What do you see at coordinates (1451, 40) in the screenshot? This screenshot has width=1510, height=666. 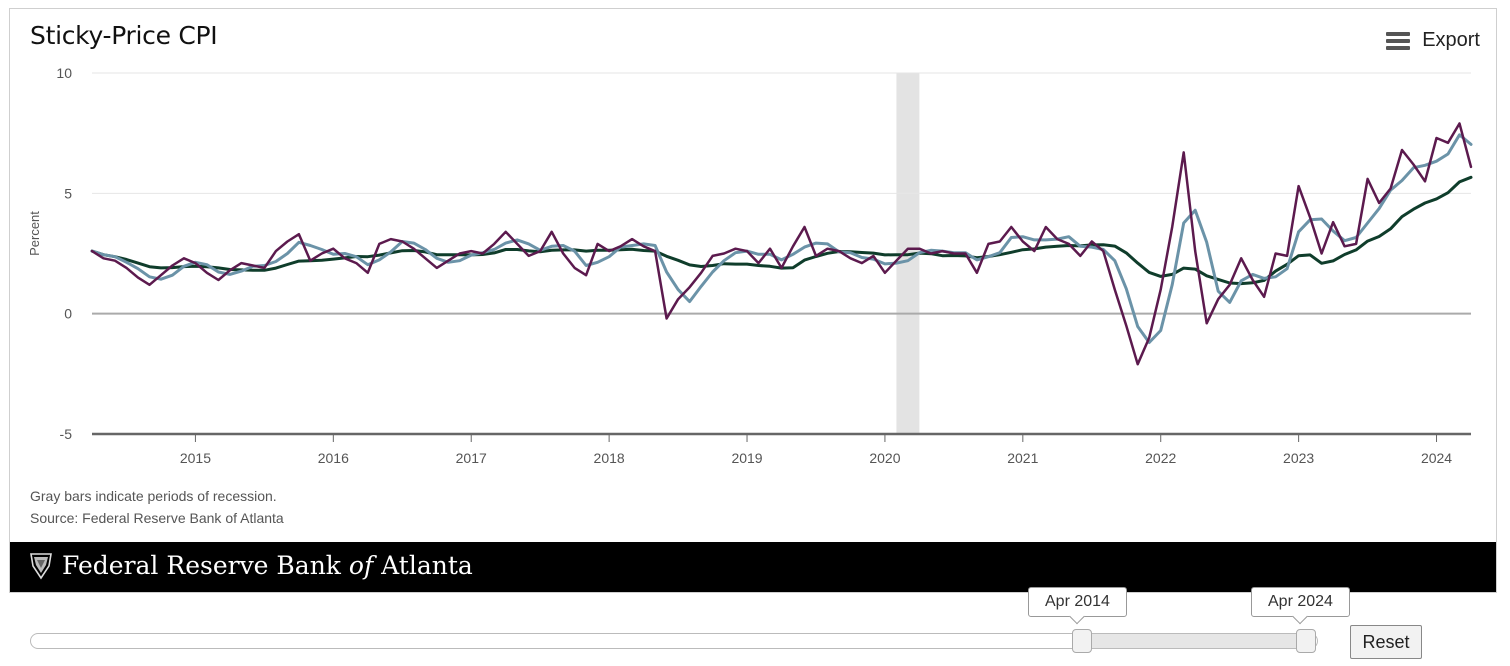 I see `export-label: Export` at bounding box center [1451, 40].